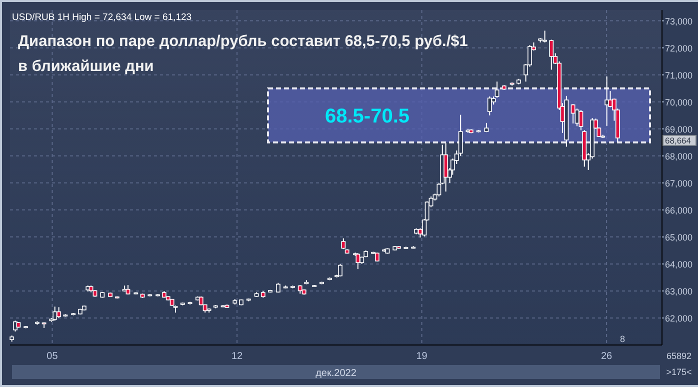  What do you see at coordinates (336, 373) in the screenshot?
I see `x-axis-title: дек.2022` at bounding box center [336, 373].